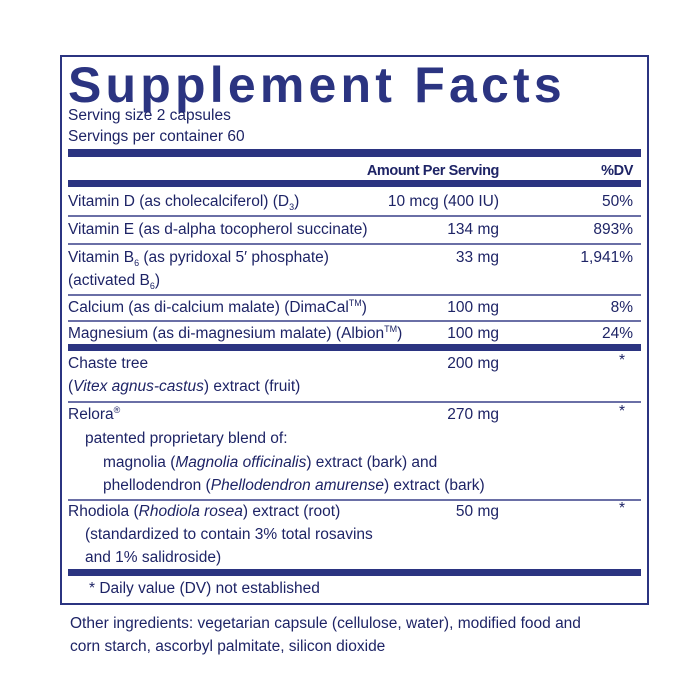 This screenshot has width=700, height=700. I want to click on nutrient-name-line2: (activated B6), so click(114, 282).